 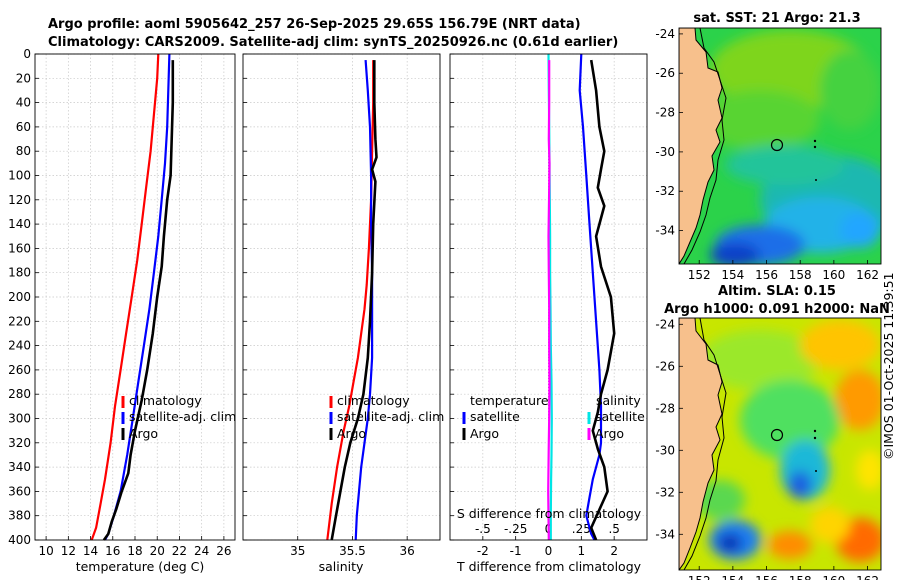 What do you see at coordinates (364, 300) in the screenshot?
I see `series-line-satellite-adj-clim` at bounding box center [364, 300].